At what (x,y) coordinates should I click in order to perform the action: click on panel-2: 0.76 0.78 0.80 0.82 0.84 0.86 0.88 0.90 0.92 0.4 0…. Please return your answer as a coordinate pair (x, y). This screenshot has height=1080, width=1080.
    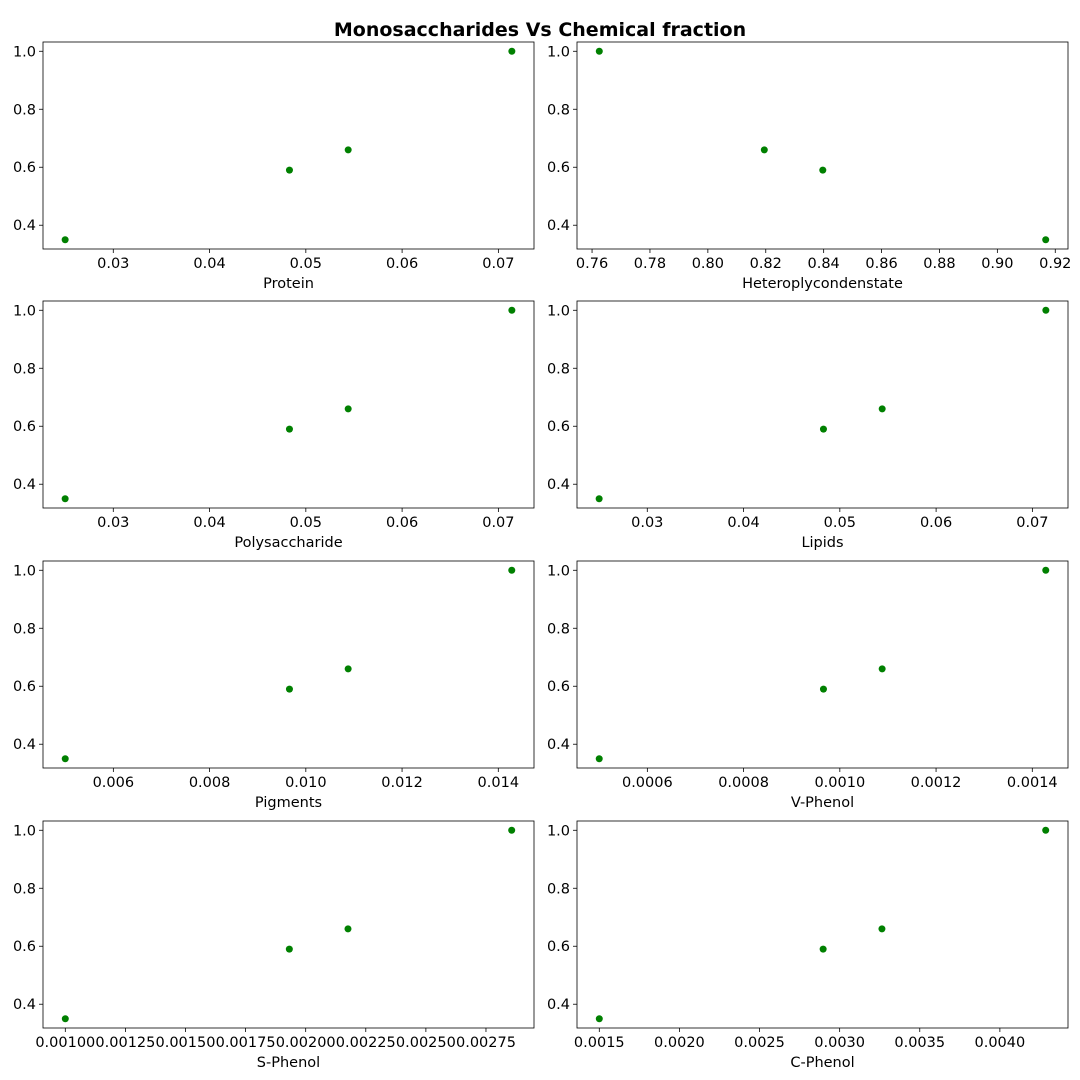
    Looking at the image, I should click on (809, 166).